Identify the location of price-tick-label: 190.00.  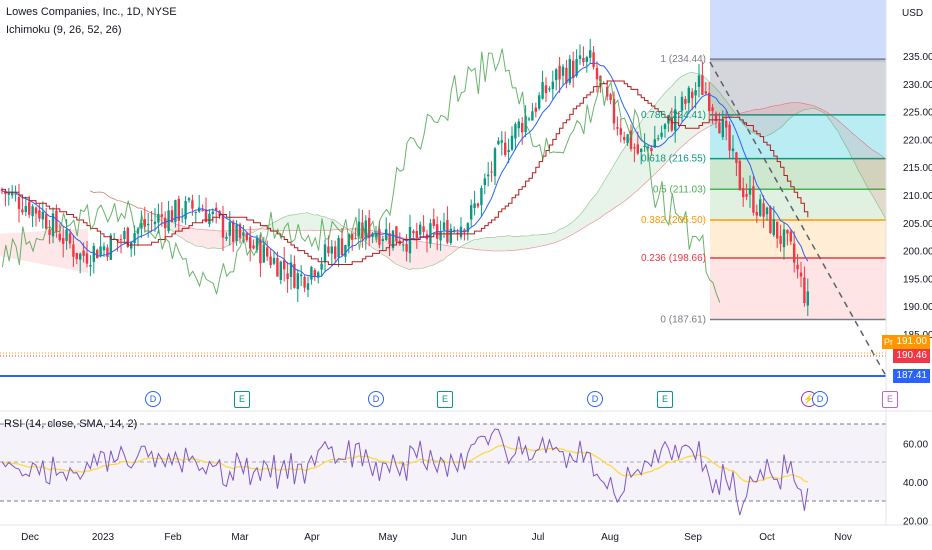
(917, 307).